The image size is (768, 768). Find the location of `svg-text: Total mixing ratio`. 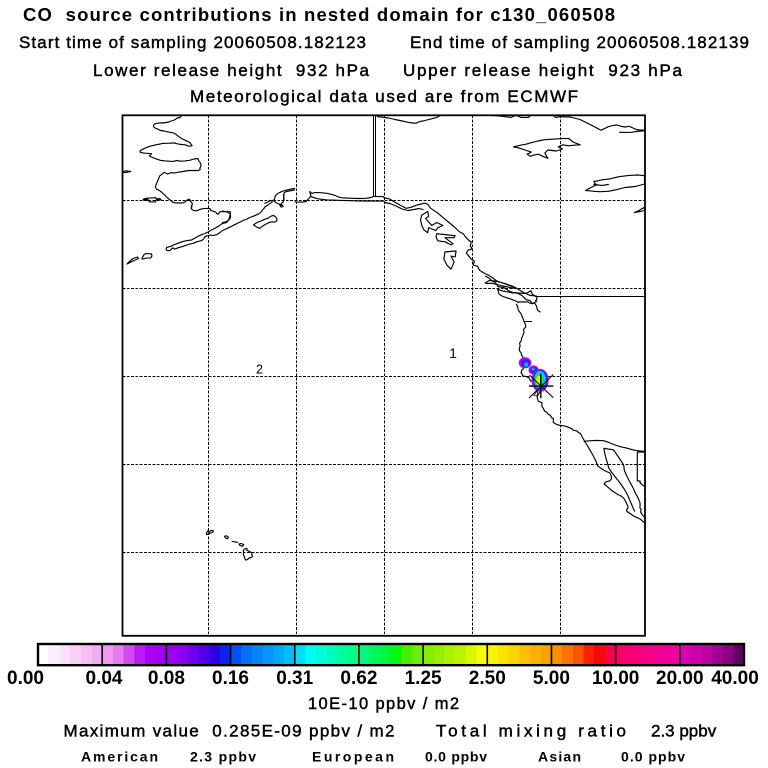

svg-text: Total mixing ratio is located at coordinates (531, 731).